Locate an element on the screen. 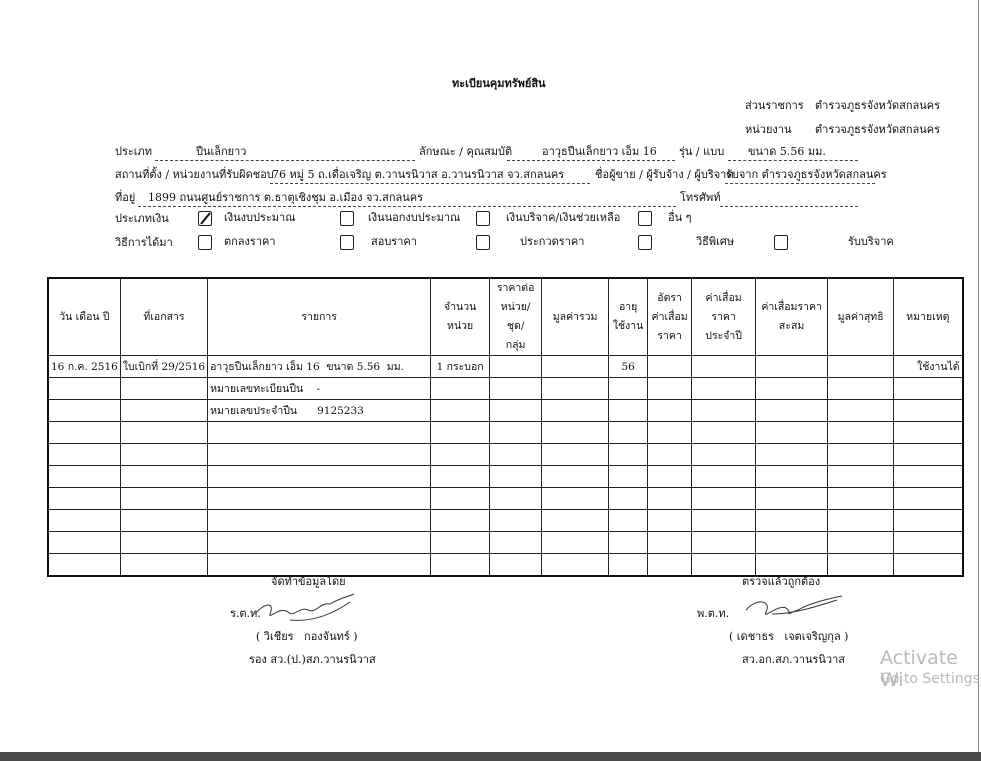 The image size is (981, 761). option-label: เงินนอกงบประมาณ is located at coordinates (414, 217).